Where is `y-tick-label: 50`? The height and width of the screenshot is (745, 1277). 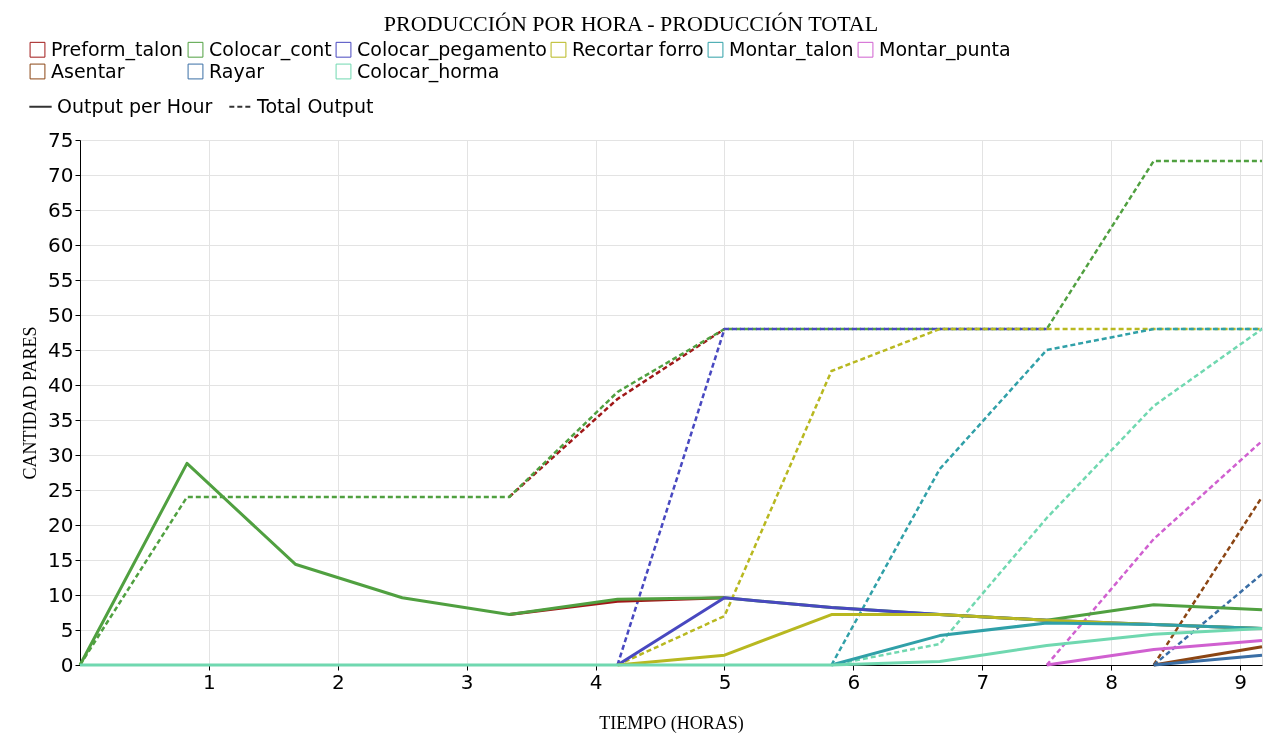 y-tick-label: 50 is located at coordinates (61, 314).